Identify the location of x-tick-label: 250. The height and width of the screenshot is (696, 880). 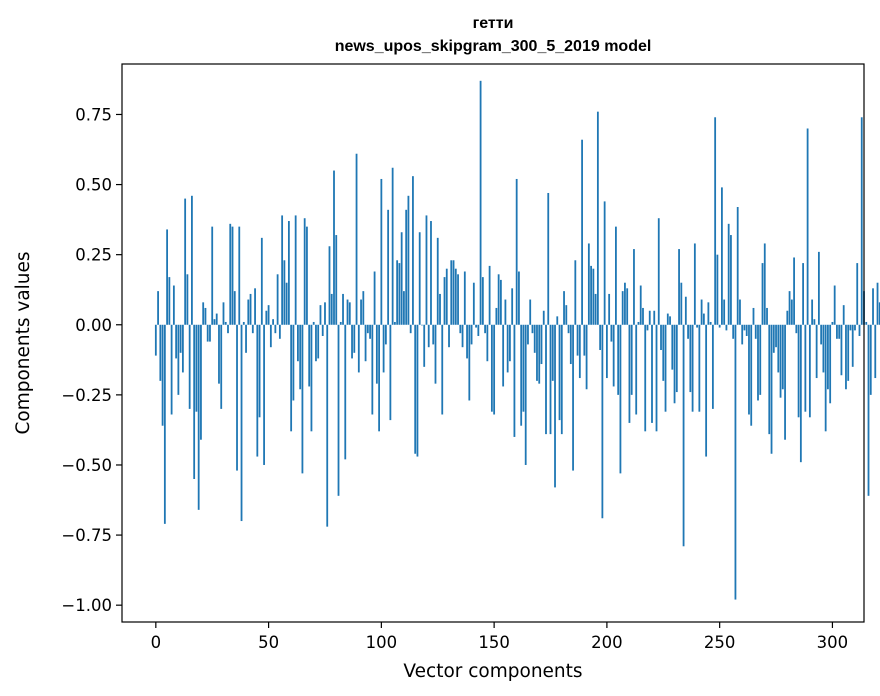
(720, 642).